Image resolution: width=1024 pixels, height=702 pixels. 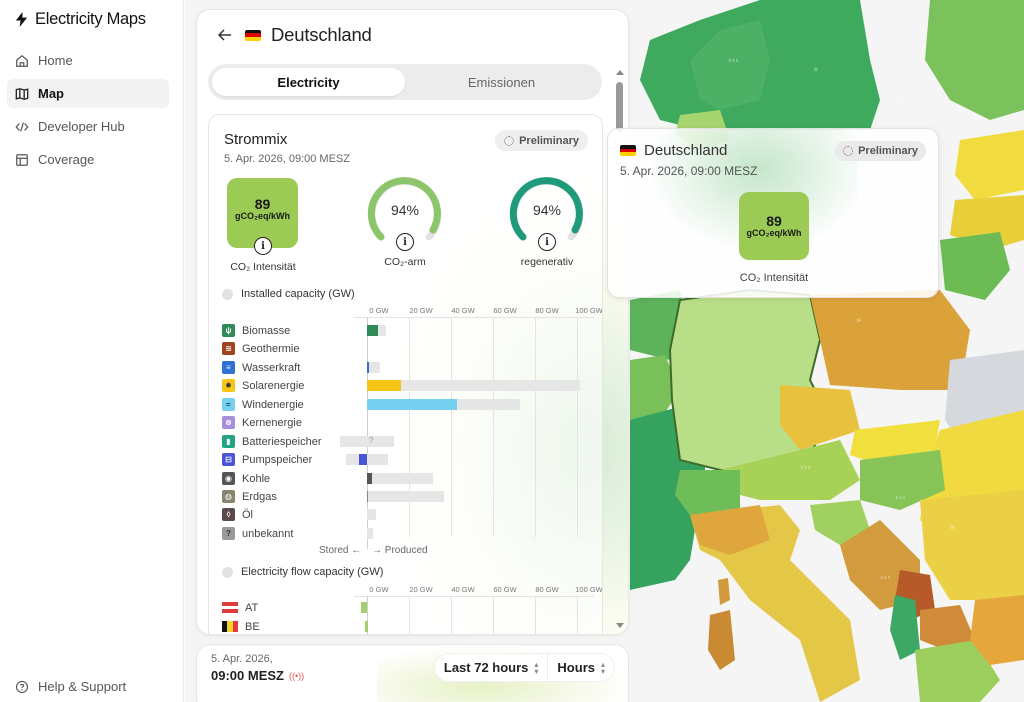 What do you see at coordinates (774, 226) in the screenshot?
I see `tooltip-carbon-intensity-box: 89 gCO₂eq/kWh` at bounding box center [774, 226].